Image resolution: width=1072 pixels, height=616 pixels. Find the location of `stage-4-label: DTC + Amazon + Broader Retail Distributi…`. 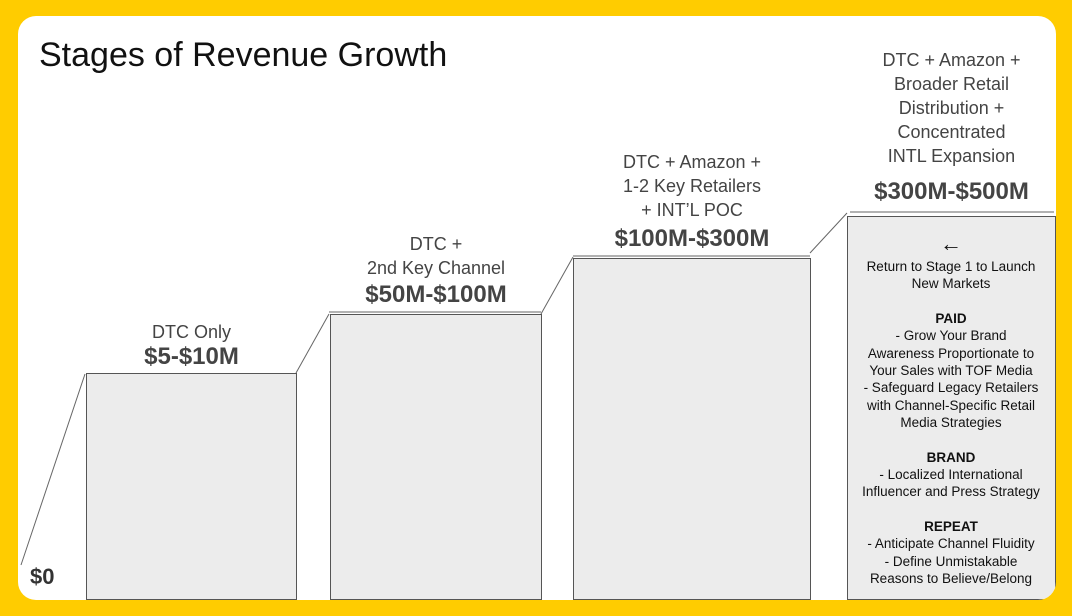

stage-4-label: DTC + Amazon + Broader Retail Distributi… is located at coordinates (951, 108).